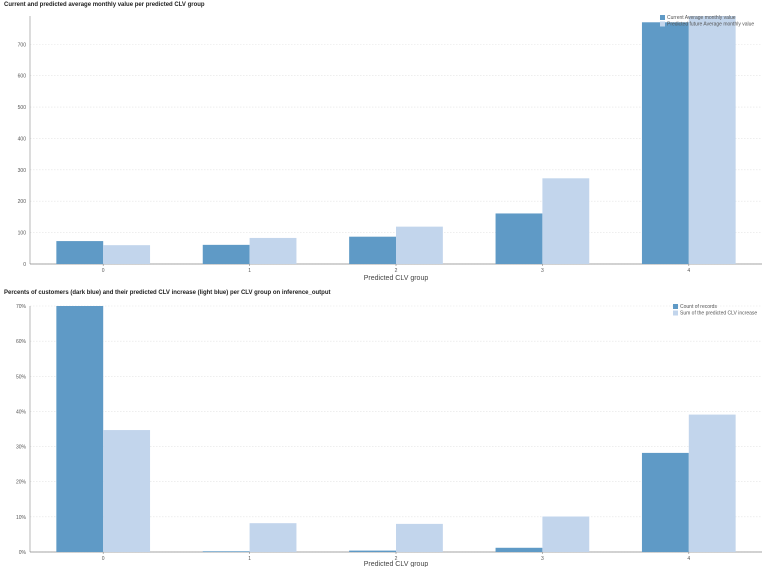 The width and height of the screenshot is (768, 567). I want to click on y-tick-label: 60%, so click(21, 342).